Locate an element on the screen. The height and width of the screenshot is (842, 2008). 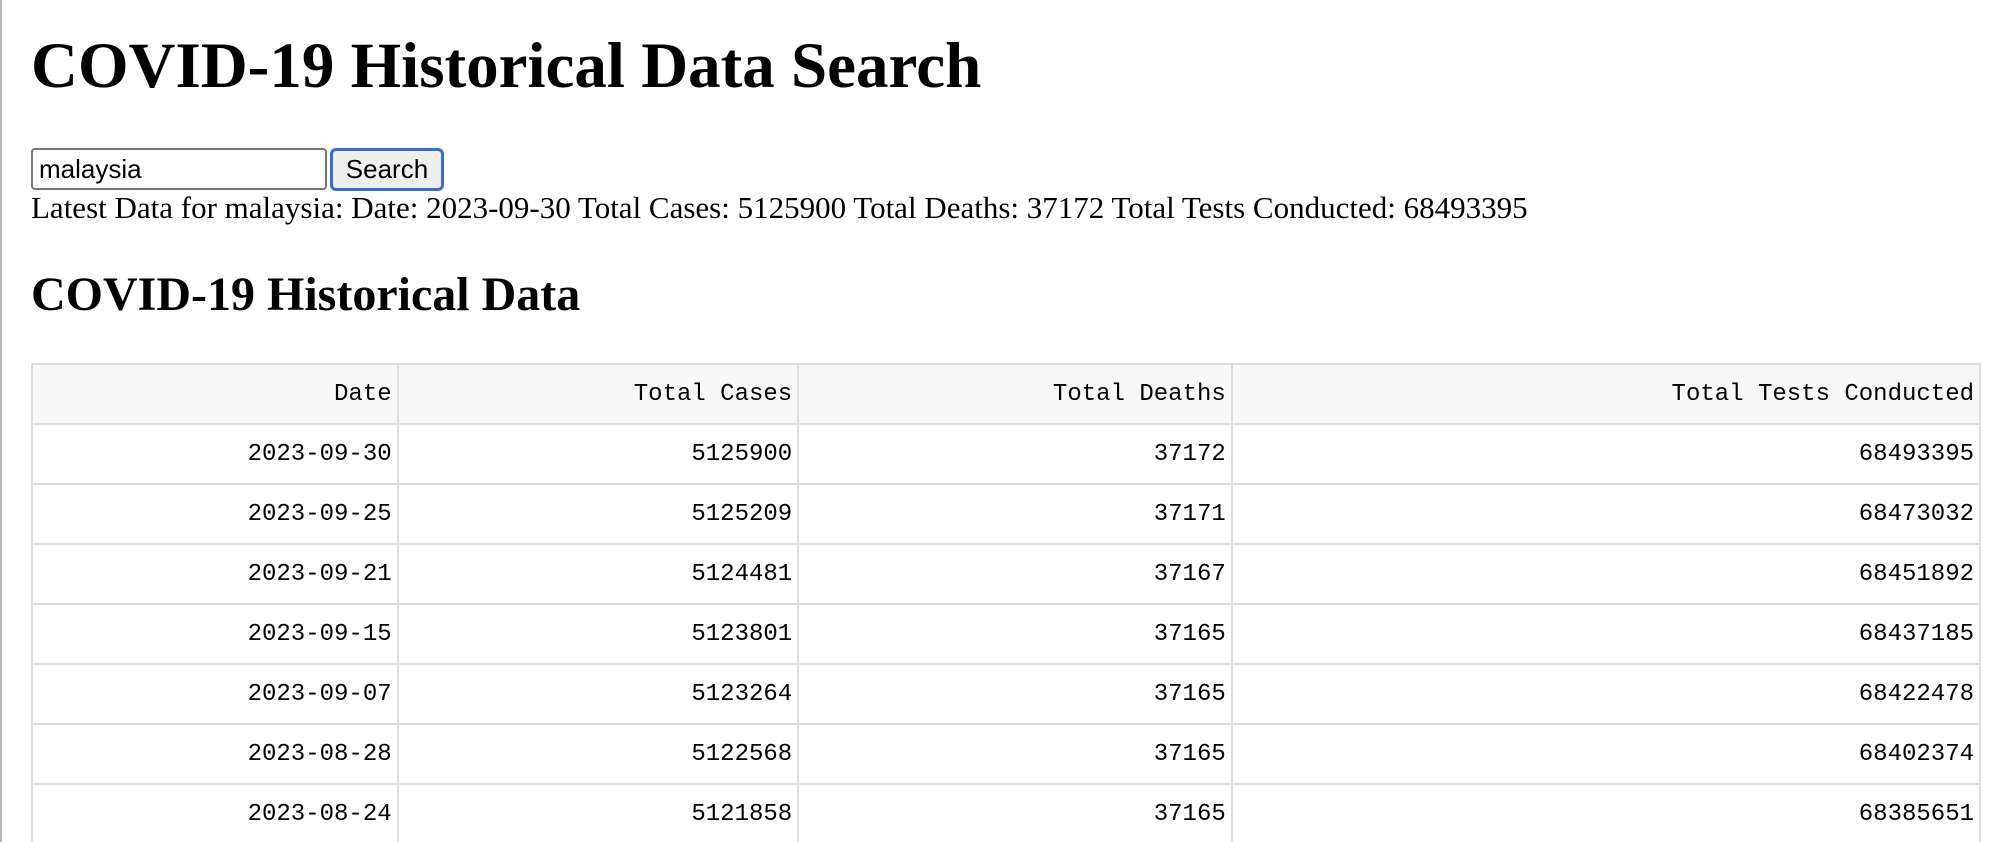
cell-date: 2023-09-15 is located at coordinates (215, 634).